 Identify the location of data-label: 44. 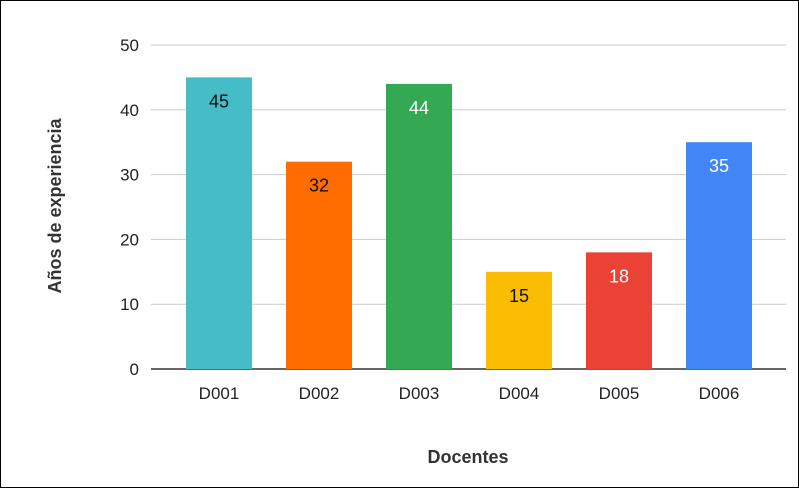
(419, 108).